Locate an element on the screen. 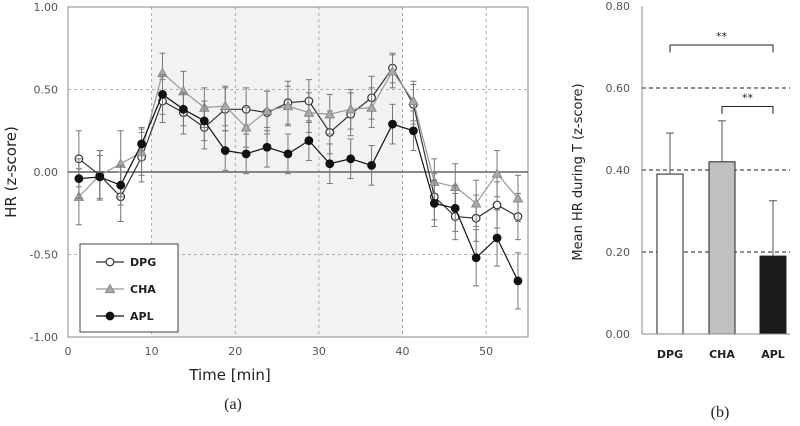 The width and height of the screenshot is (800, 426). legend-label: APL is located at coordinates (142, 316).